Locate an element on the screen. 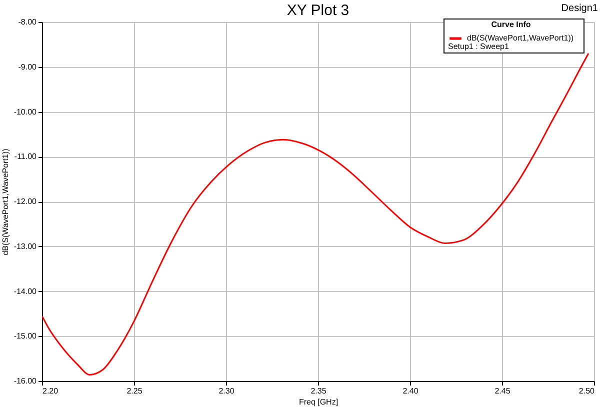  x-tick-label: 2.25 is located at coordinates (134, 391).